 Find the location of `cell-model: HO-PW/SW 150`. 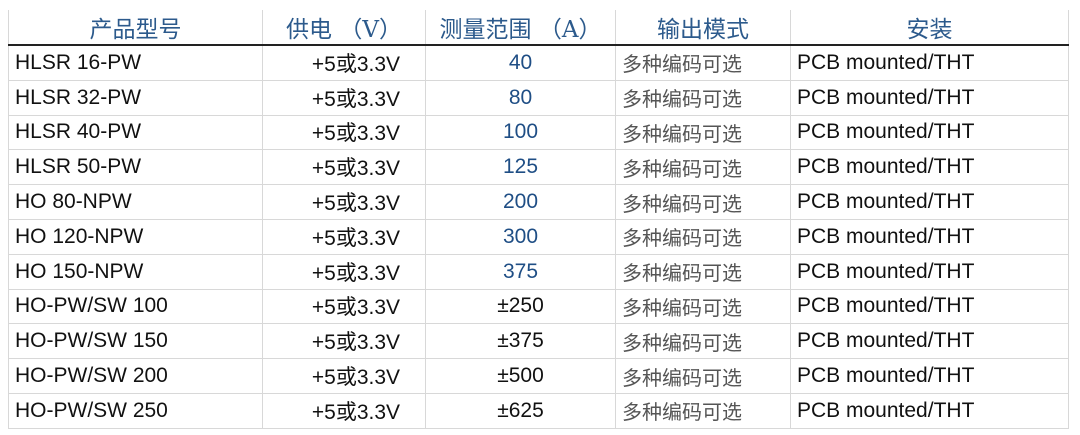

cell-model: HO-PW/SW 150 is located at coordinates (135, 341).